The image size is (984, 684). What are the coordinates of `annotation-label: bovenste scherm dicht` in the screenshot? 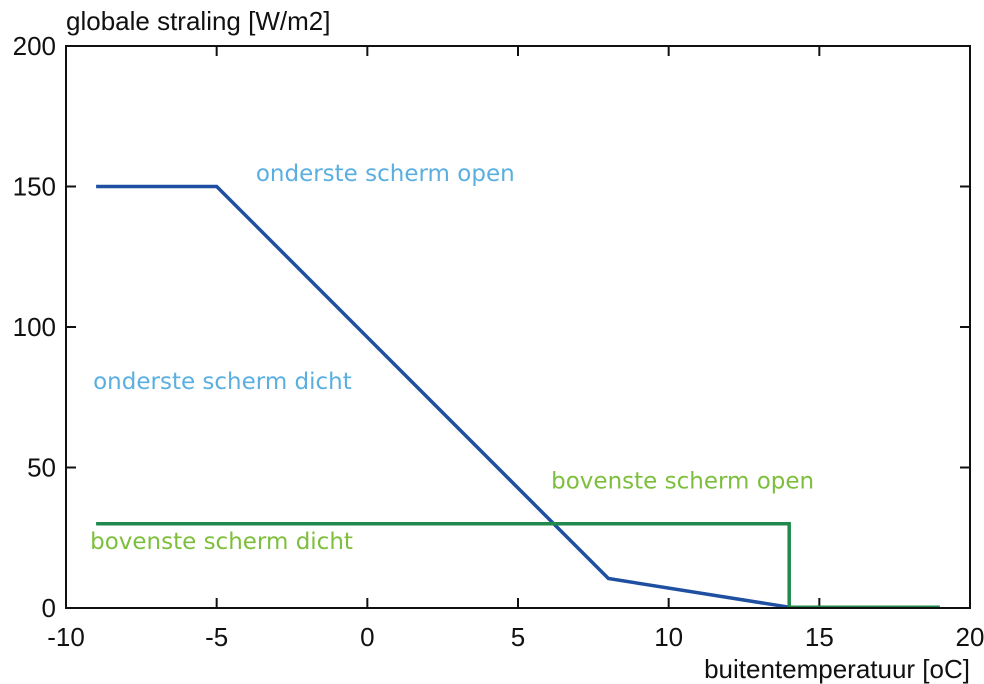 It's located at (221, 542).